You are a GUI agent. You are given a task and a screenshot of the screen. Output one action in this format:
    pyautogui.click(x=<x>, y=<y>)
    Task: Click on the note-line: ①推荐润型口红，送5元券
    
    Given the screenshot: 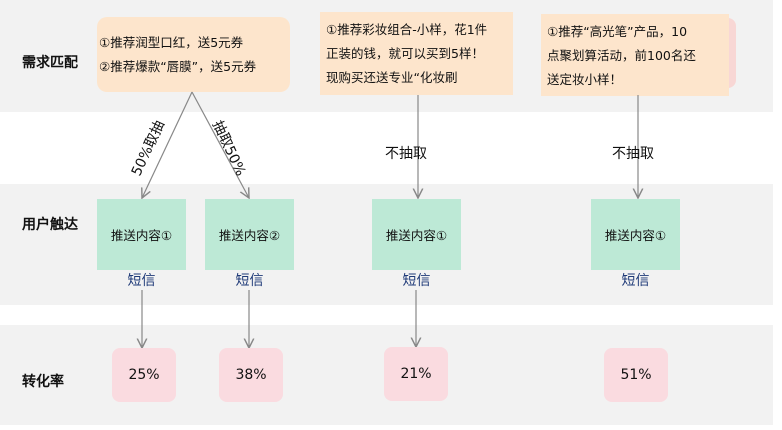 What is the action you would take?
    pyautogui.click(x=171, y=42)
    